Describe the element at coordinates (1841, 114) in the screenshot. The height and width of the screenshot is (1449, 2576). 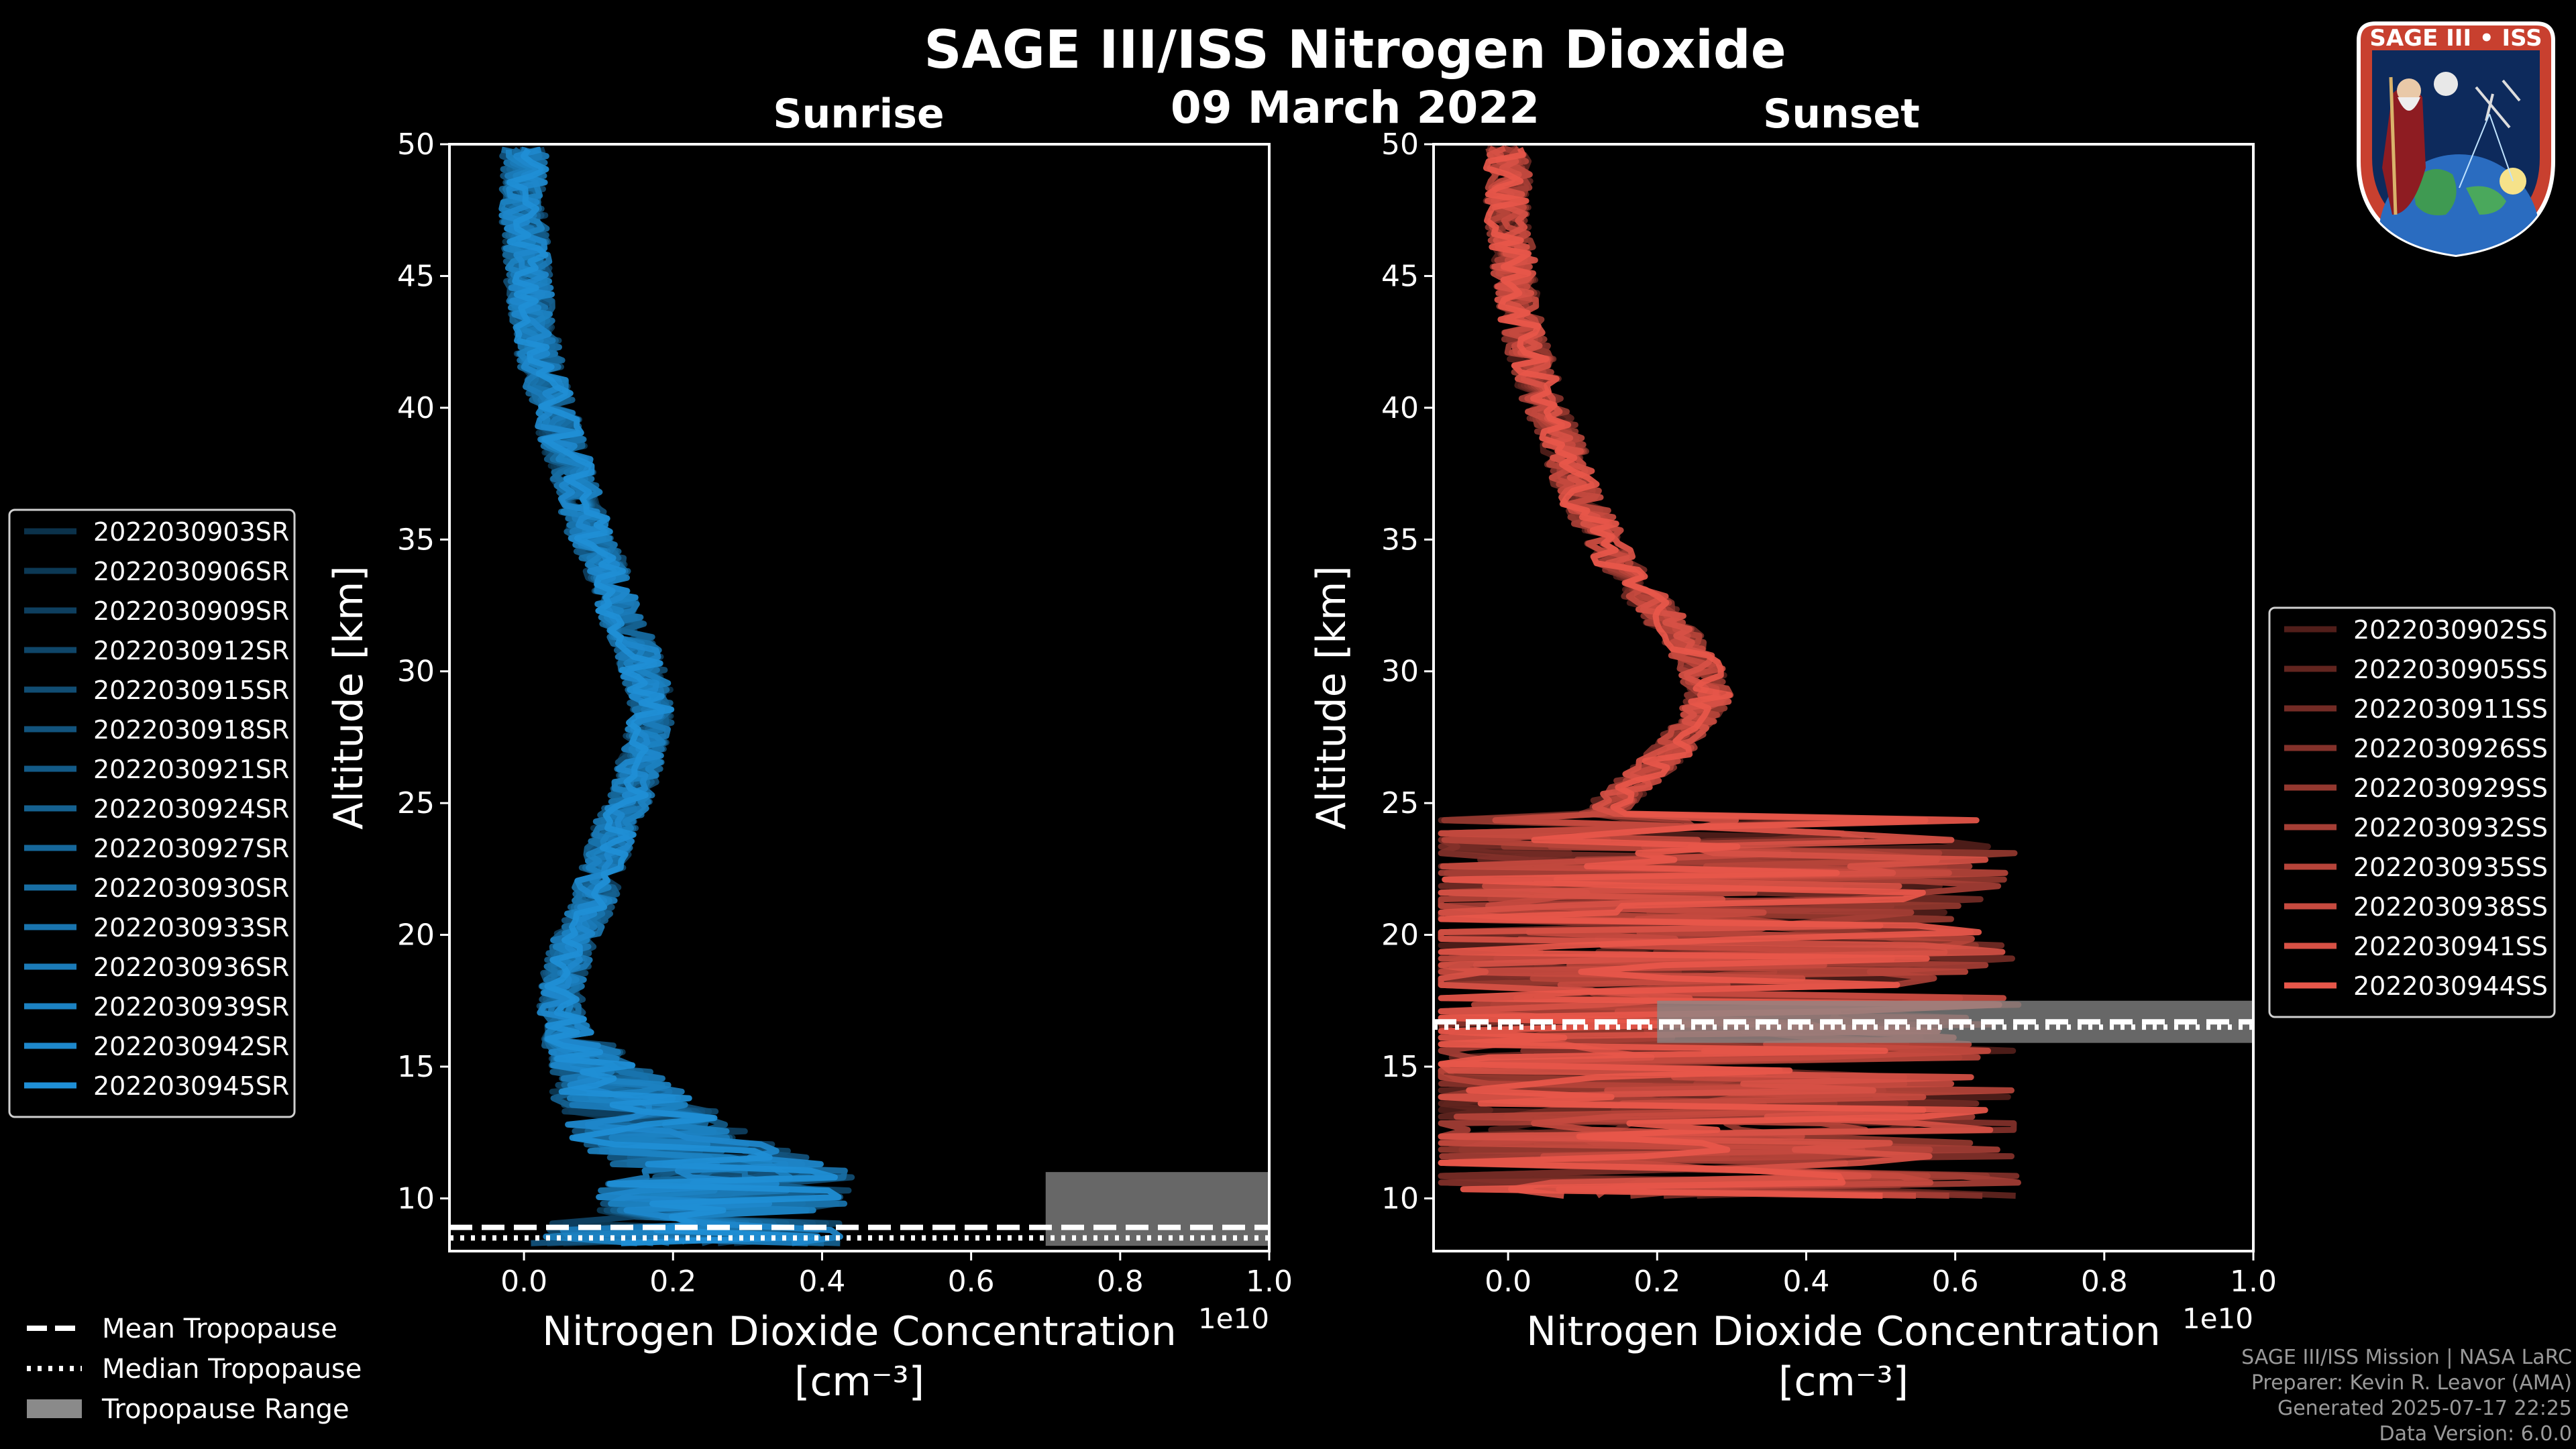
I see `sunset-panel-title: Sunset` at that location.